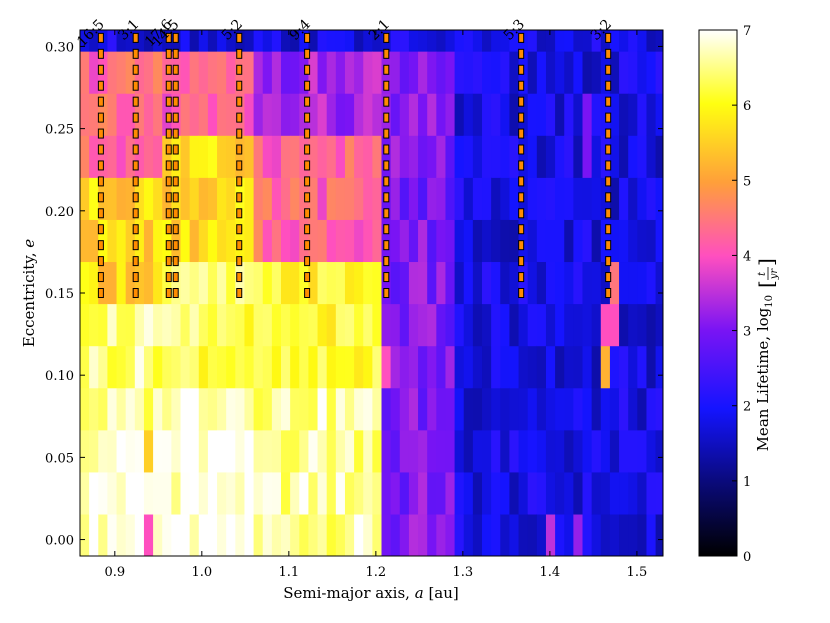 This screenshot has height=623, width=830. Describe the element at coordinates (386, 165) in the screenshot. I see `resonance-marker-column` at that location.